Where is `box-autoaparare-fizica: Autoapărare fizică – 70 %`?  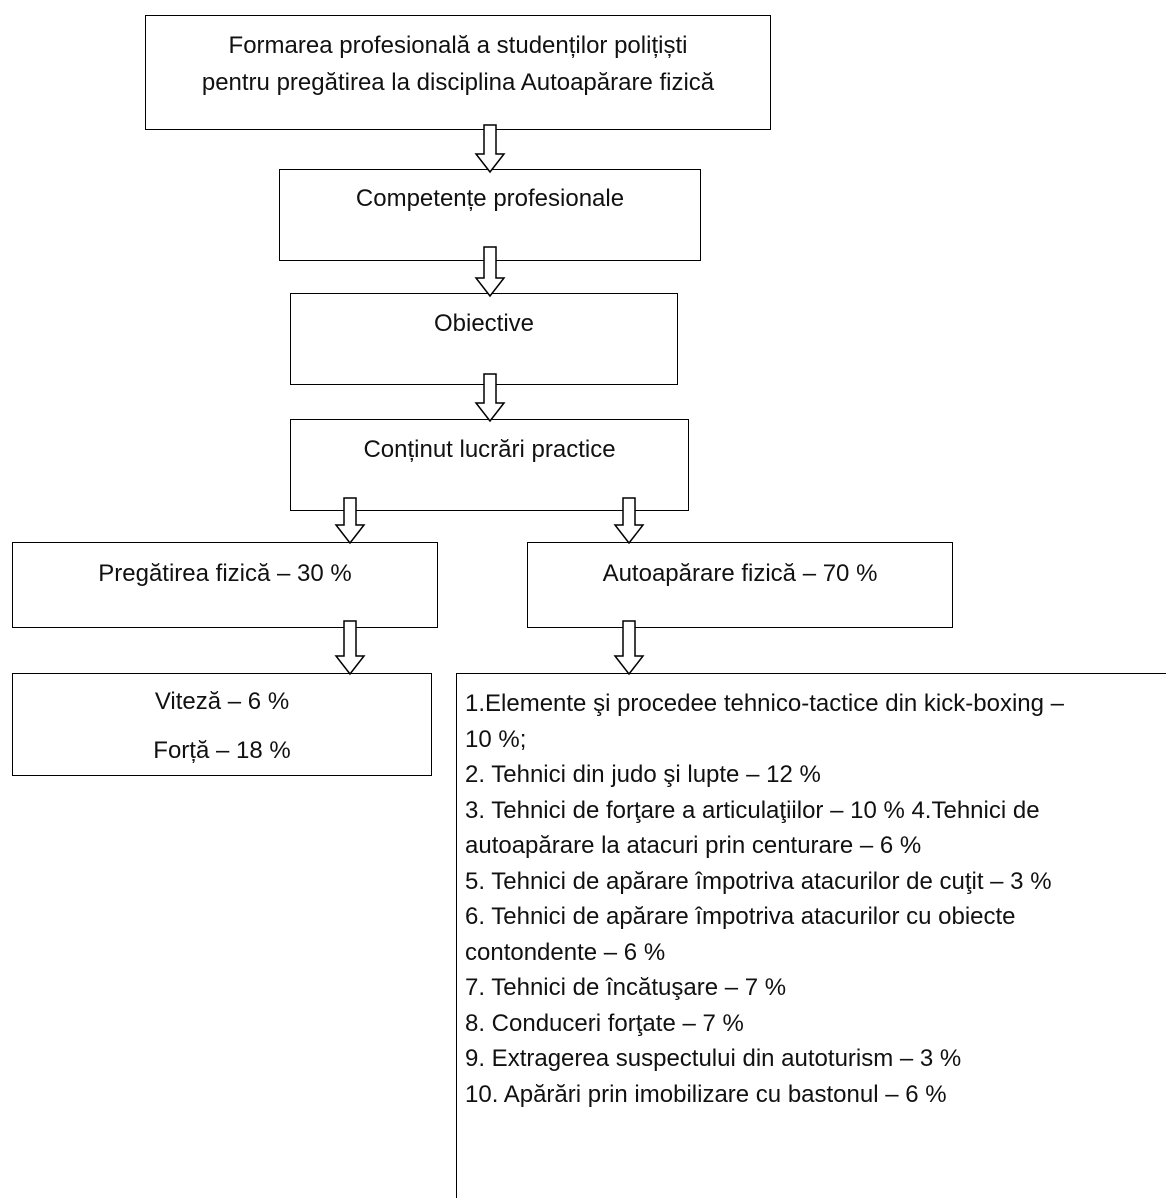 box-autoaparare-fizica: Autoapărare fizică – 70 % is located at coordinates (740, 585).